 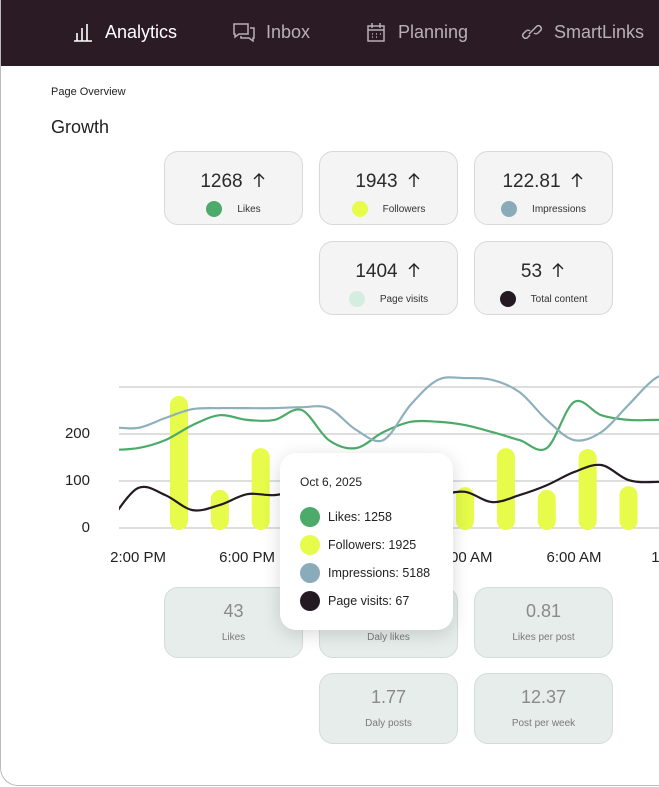 I want to click on x-tick-label: 2:00 PM, so click(x=138, y=557).